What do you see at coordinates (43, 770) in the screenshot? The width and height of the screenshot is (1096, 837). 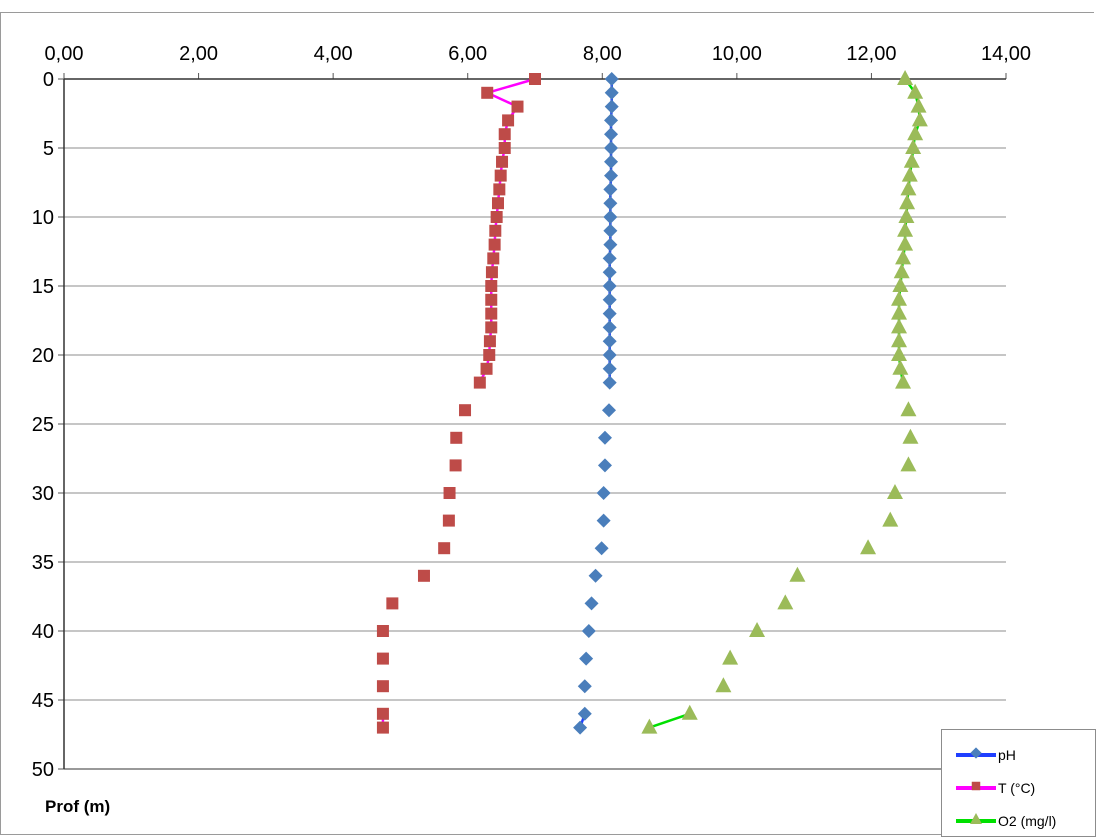 I see `y-tick-label: 50` at bounding box center [43, 770].